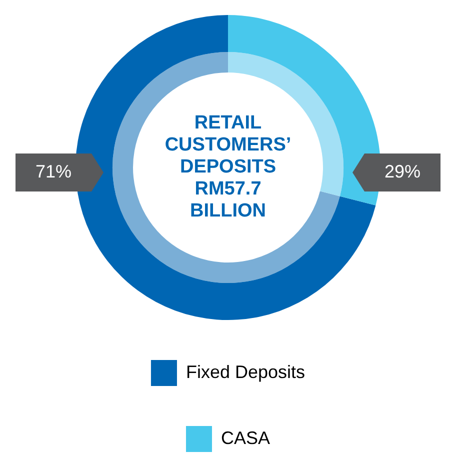 This screenshot has height=472, width=456. What do you see at coordinates (53, 171) in the screenshot?
I see `text: 71%` at bounding box center [53, 171].